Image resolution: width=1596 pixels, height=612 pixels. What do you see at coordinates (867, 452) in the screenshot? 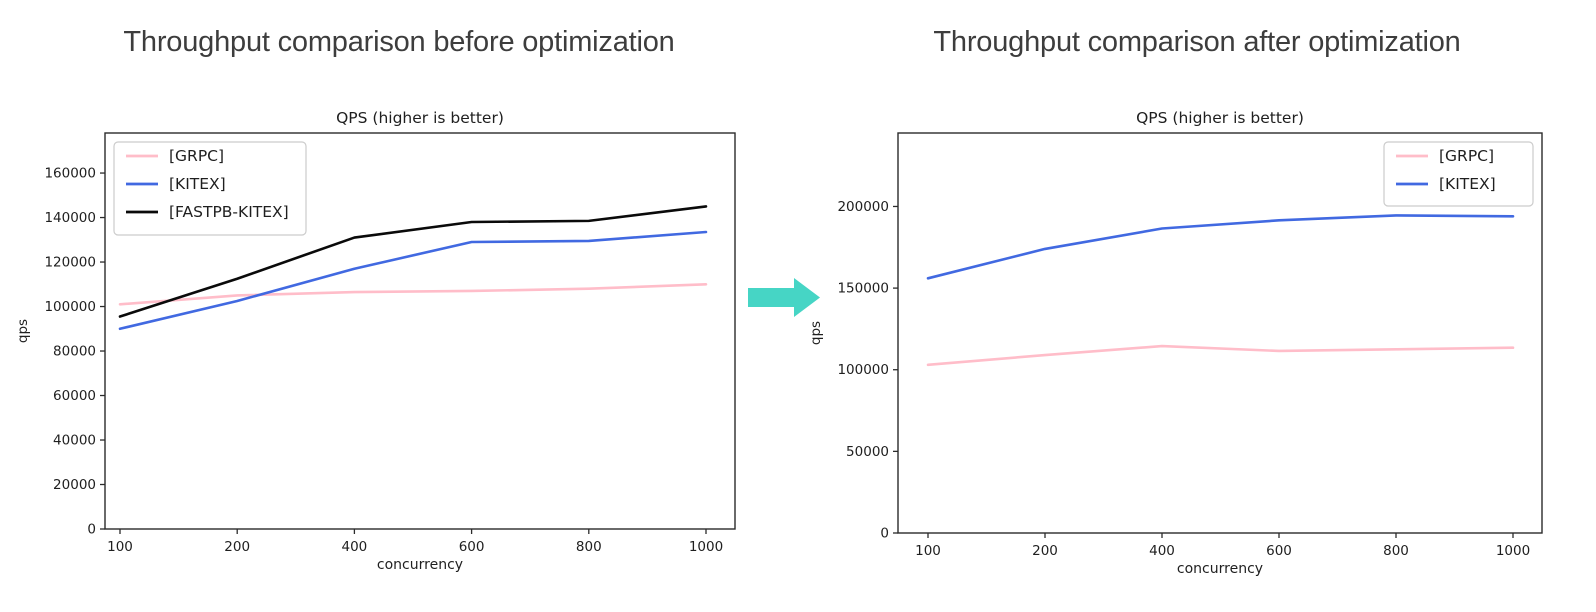
I see `y-tick-label: 50000` at bounding box center [867, 452].